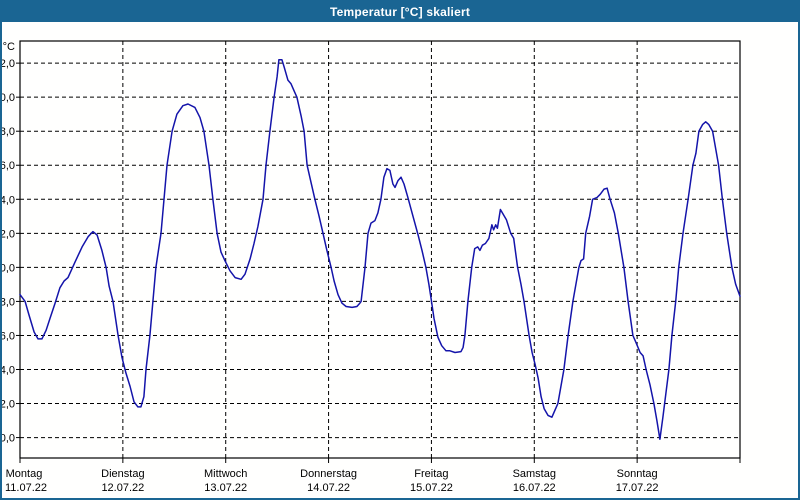 This screenshot has height=500, width=800. What do you see at coordinates (8, 439) in the screenshot?
I see `y-tick-label: 10,0` at bounding box center [8, 439].